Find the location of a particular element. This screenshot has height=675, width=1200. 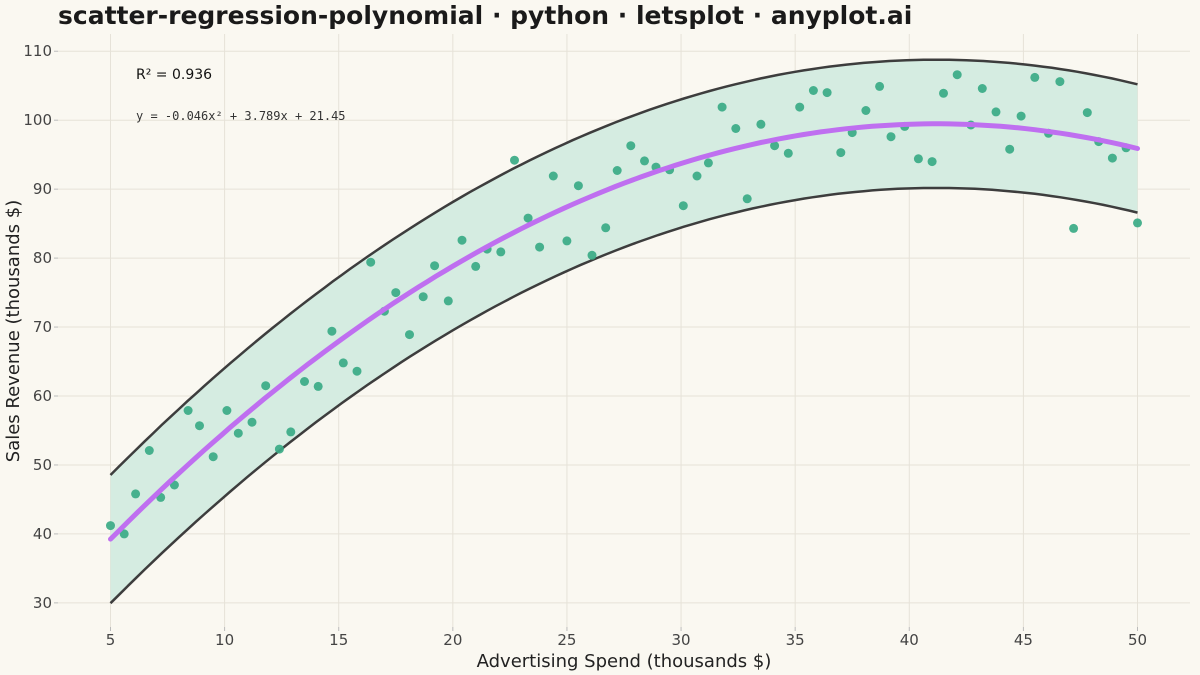

x-tick-label: 50 is located at coordinates (1137, 640).